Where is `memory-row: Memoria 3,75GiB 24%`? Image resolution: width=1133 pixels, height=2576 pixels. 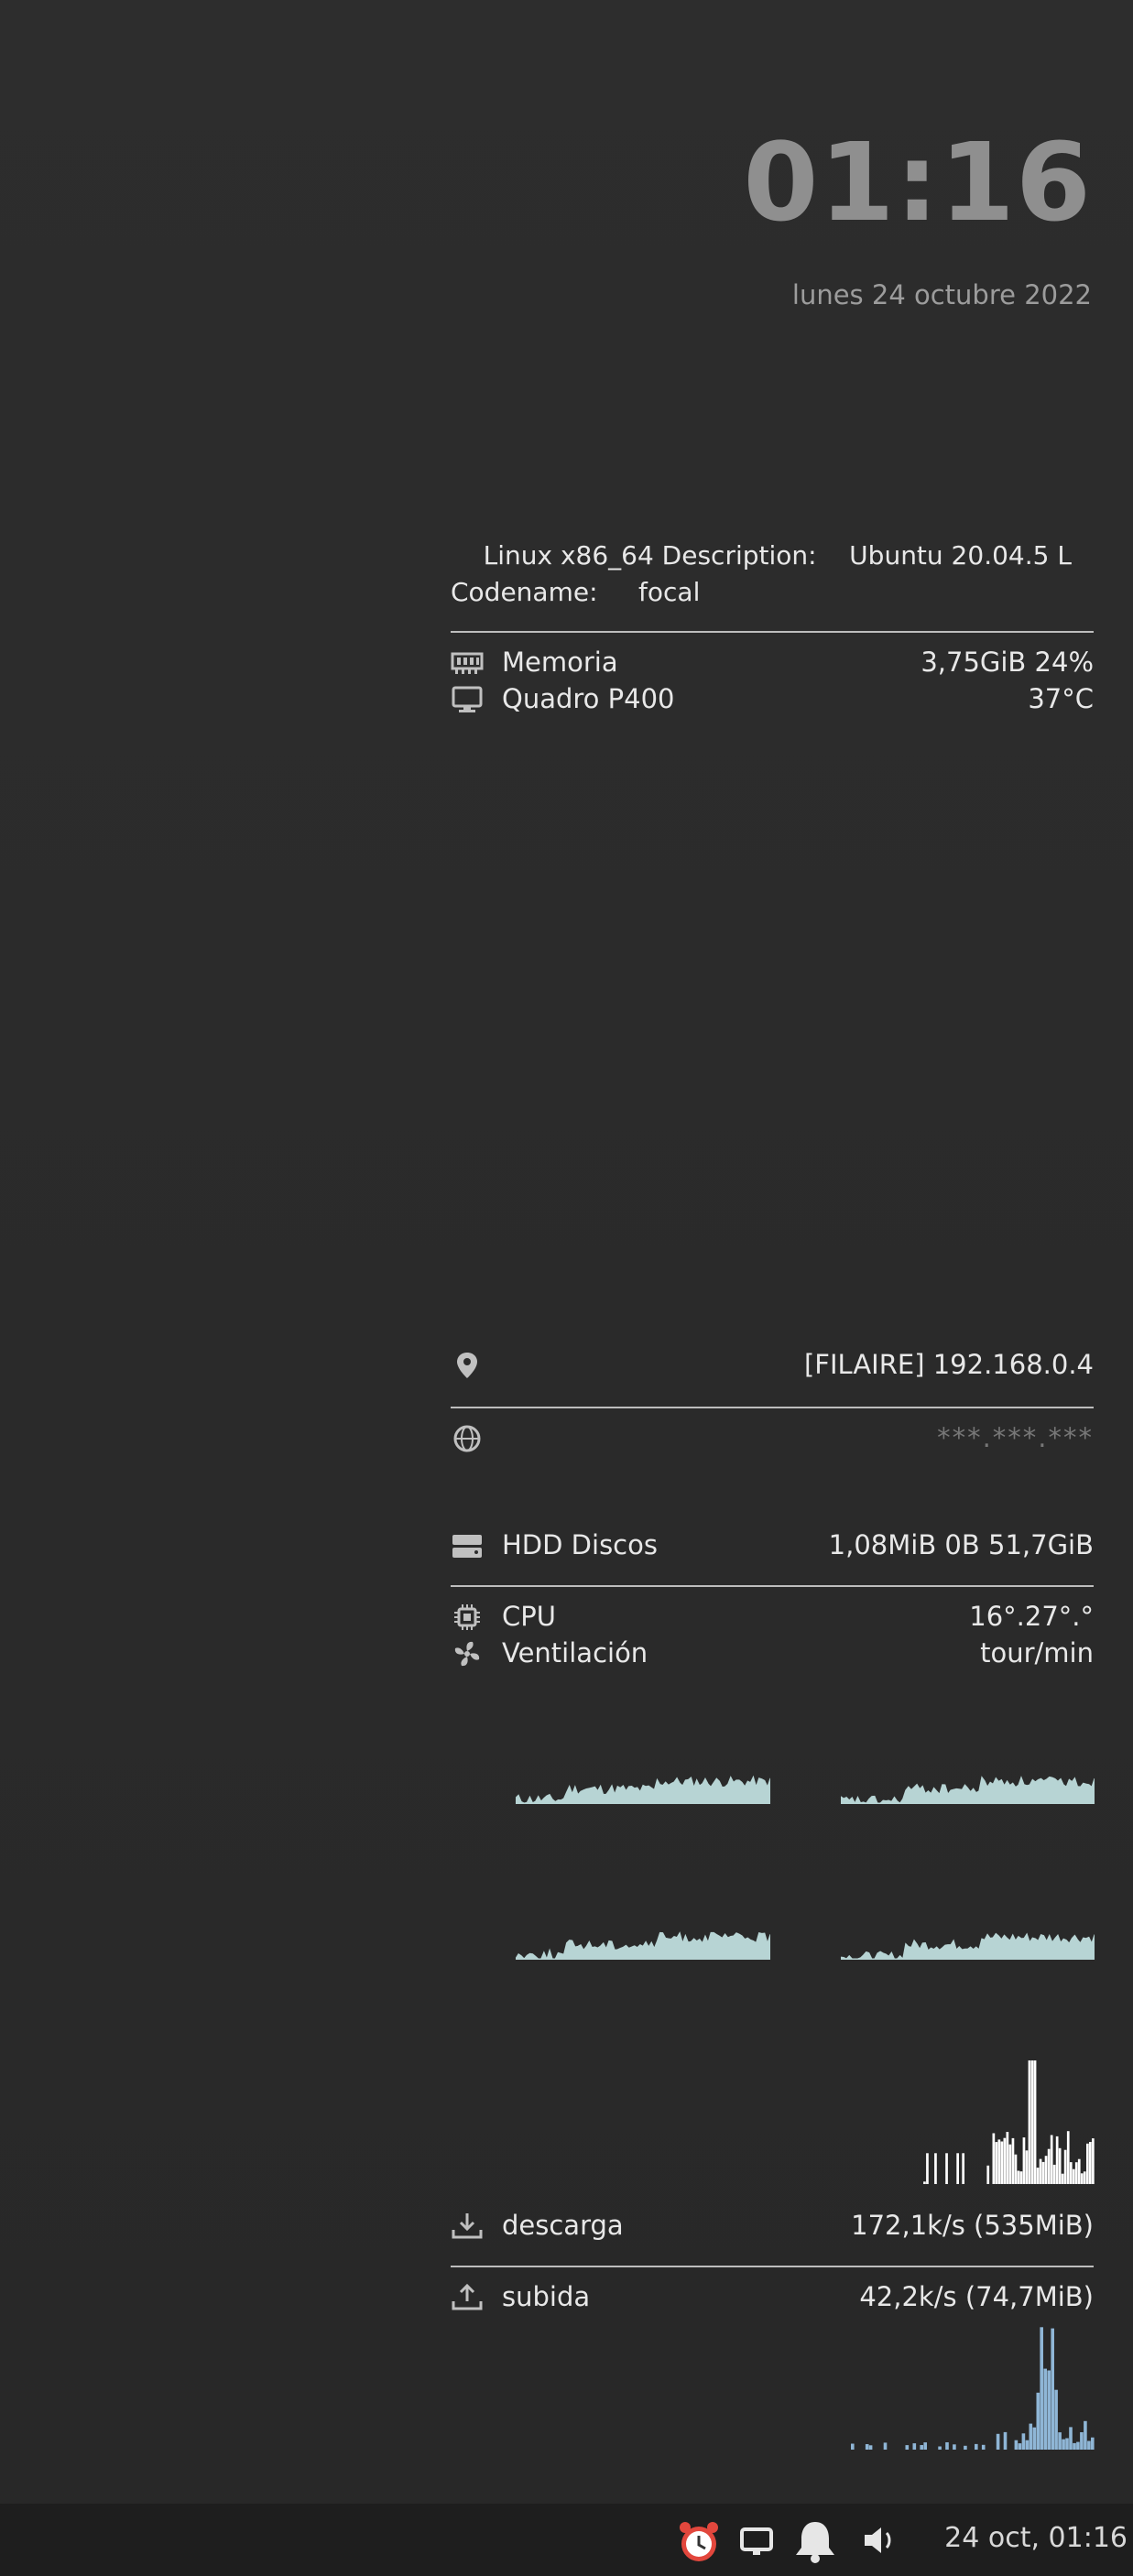
memory-row: Memoria 3,75GiB 24% is located at coordinates (772, 663).